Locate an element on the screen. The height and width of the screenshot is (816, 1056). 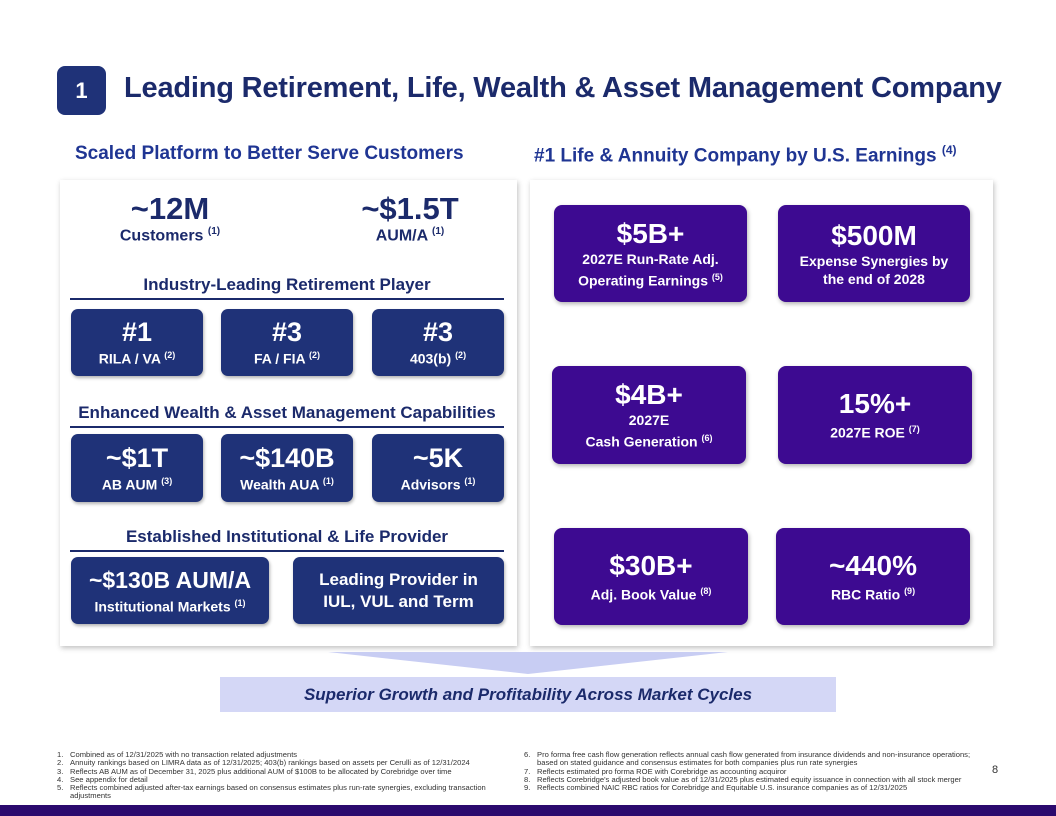
institutional-markets-box: ~$130B AUM/A Institutional Markets (1) is located at coordinates (170, 590).